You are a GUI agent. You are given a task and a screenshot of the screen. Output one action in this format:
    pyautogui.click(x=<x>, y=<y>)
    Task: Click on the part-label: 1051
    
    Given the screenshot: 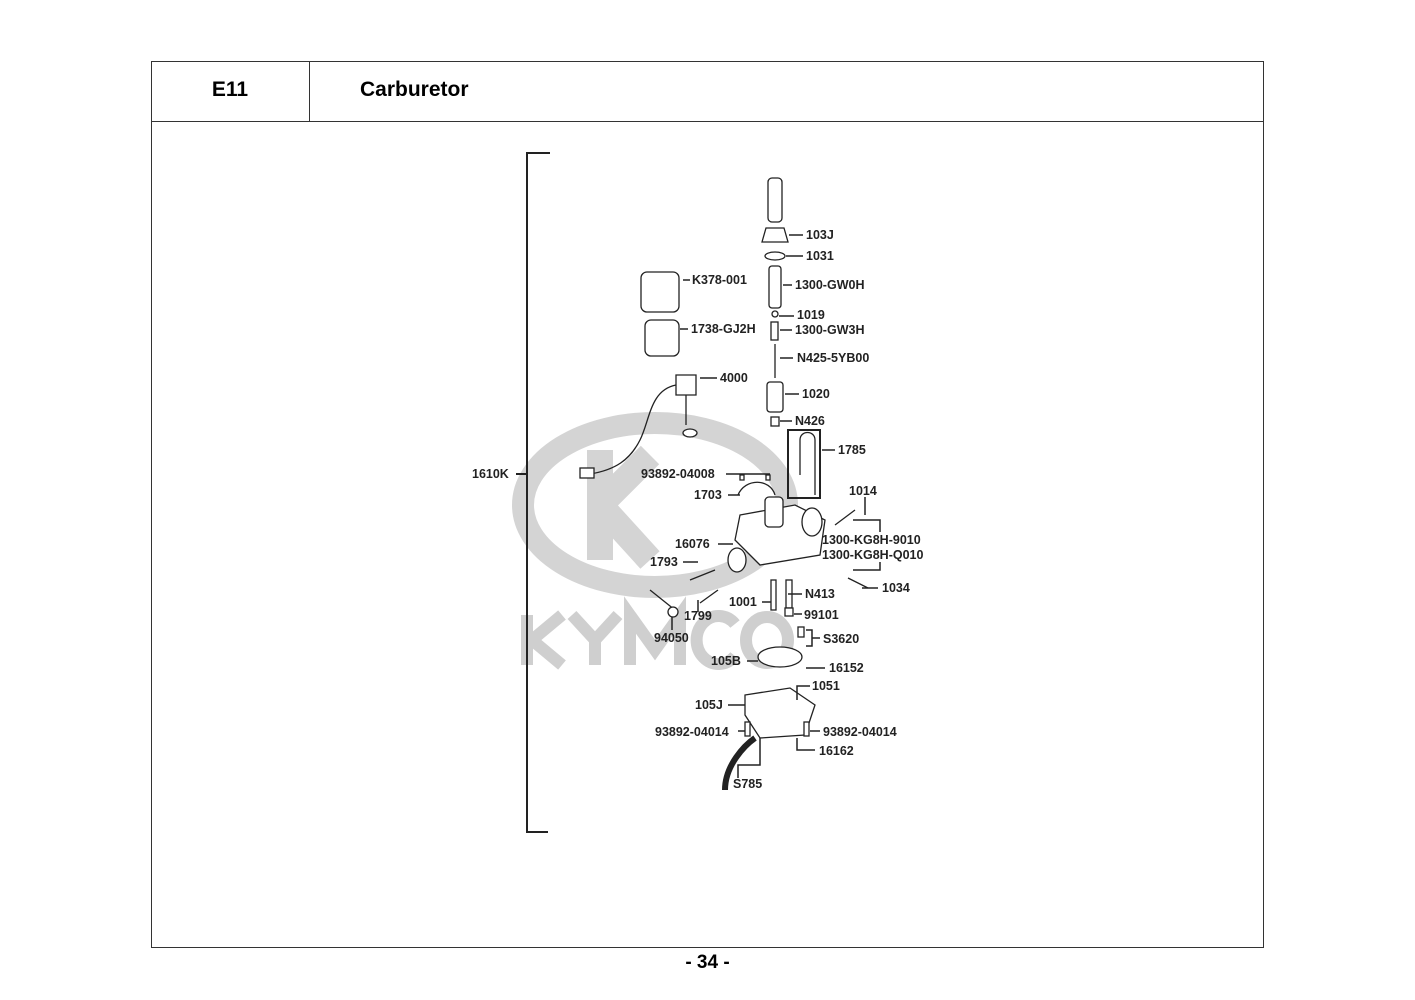 What is the action you would take?
    pyautogui.click(x=826, y=686)
    